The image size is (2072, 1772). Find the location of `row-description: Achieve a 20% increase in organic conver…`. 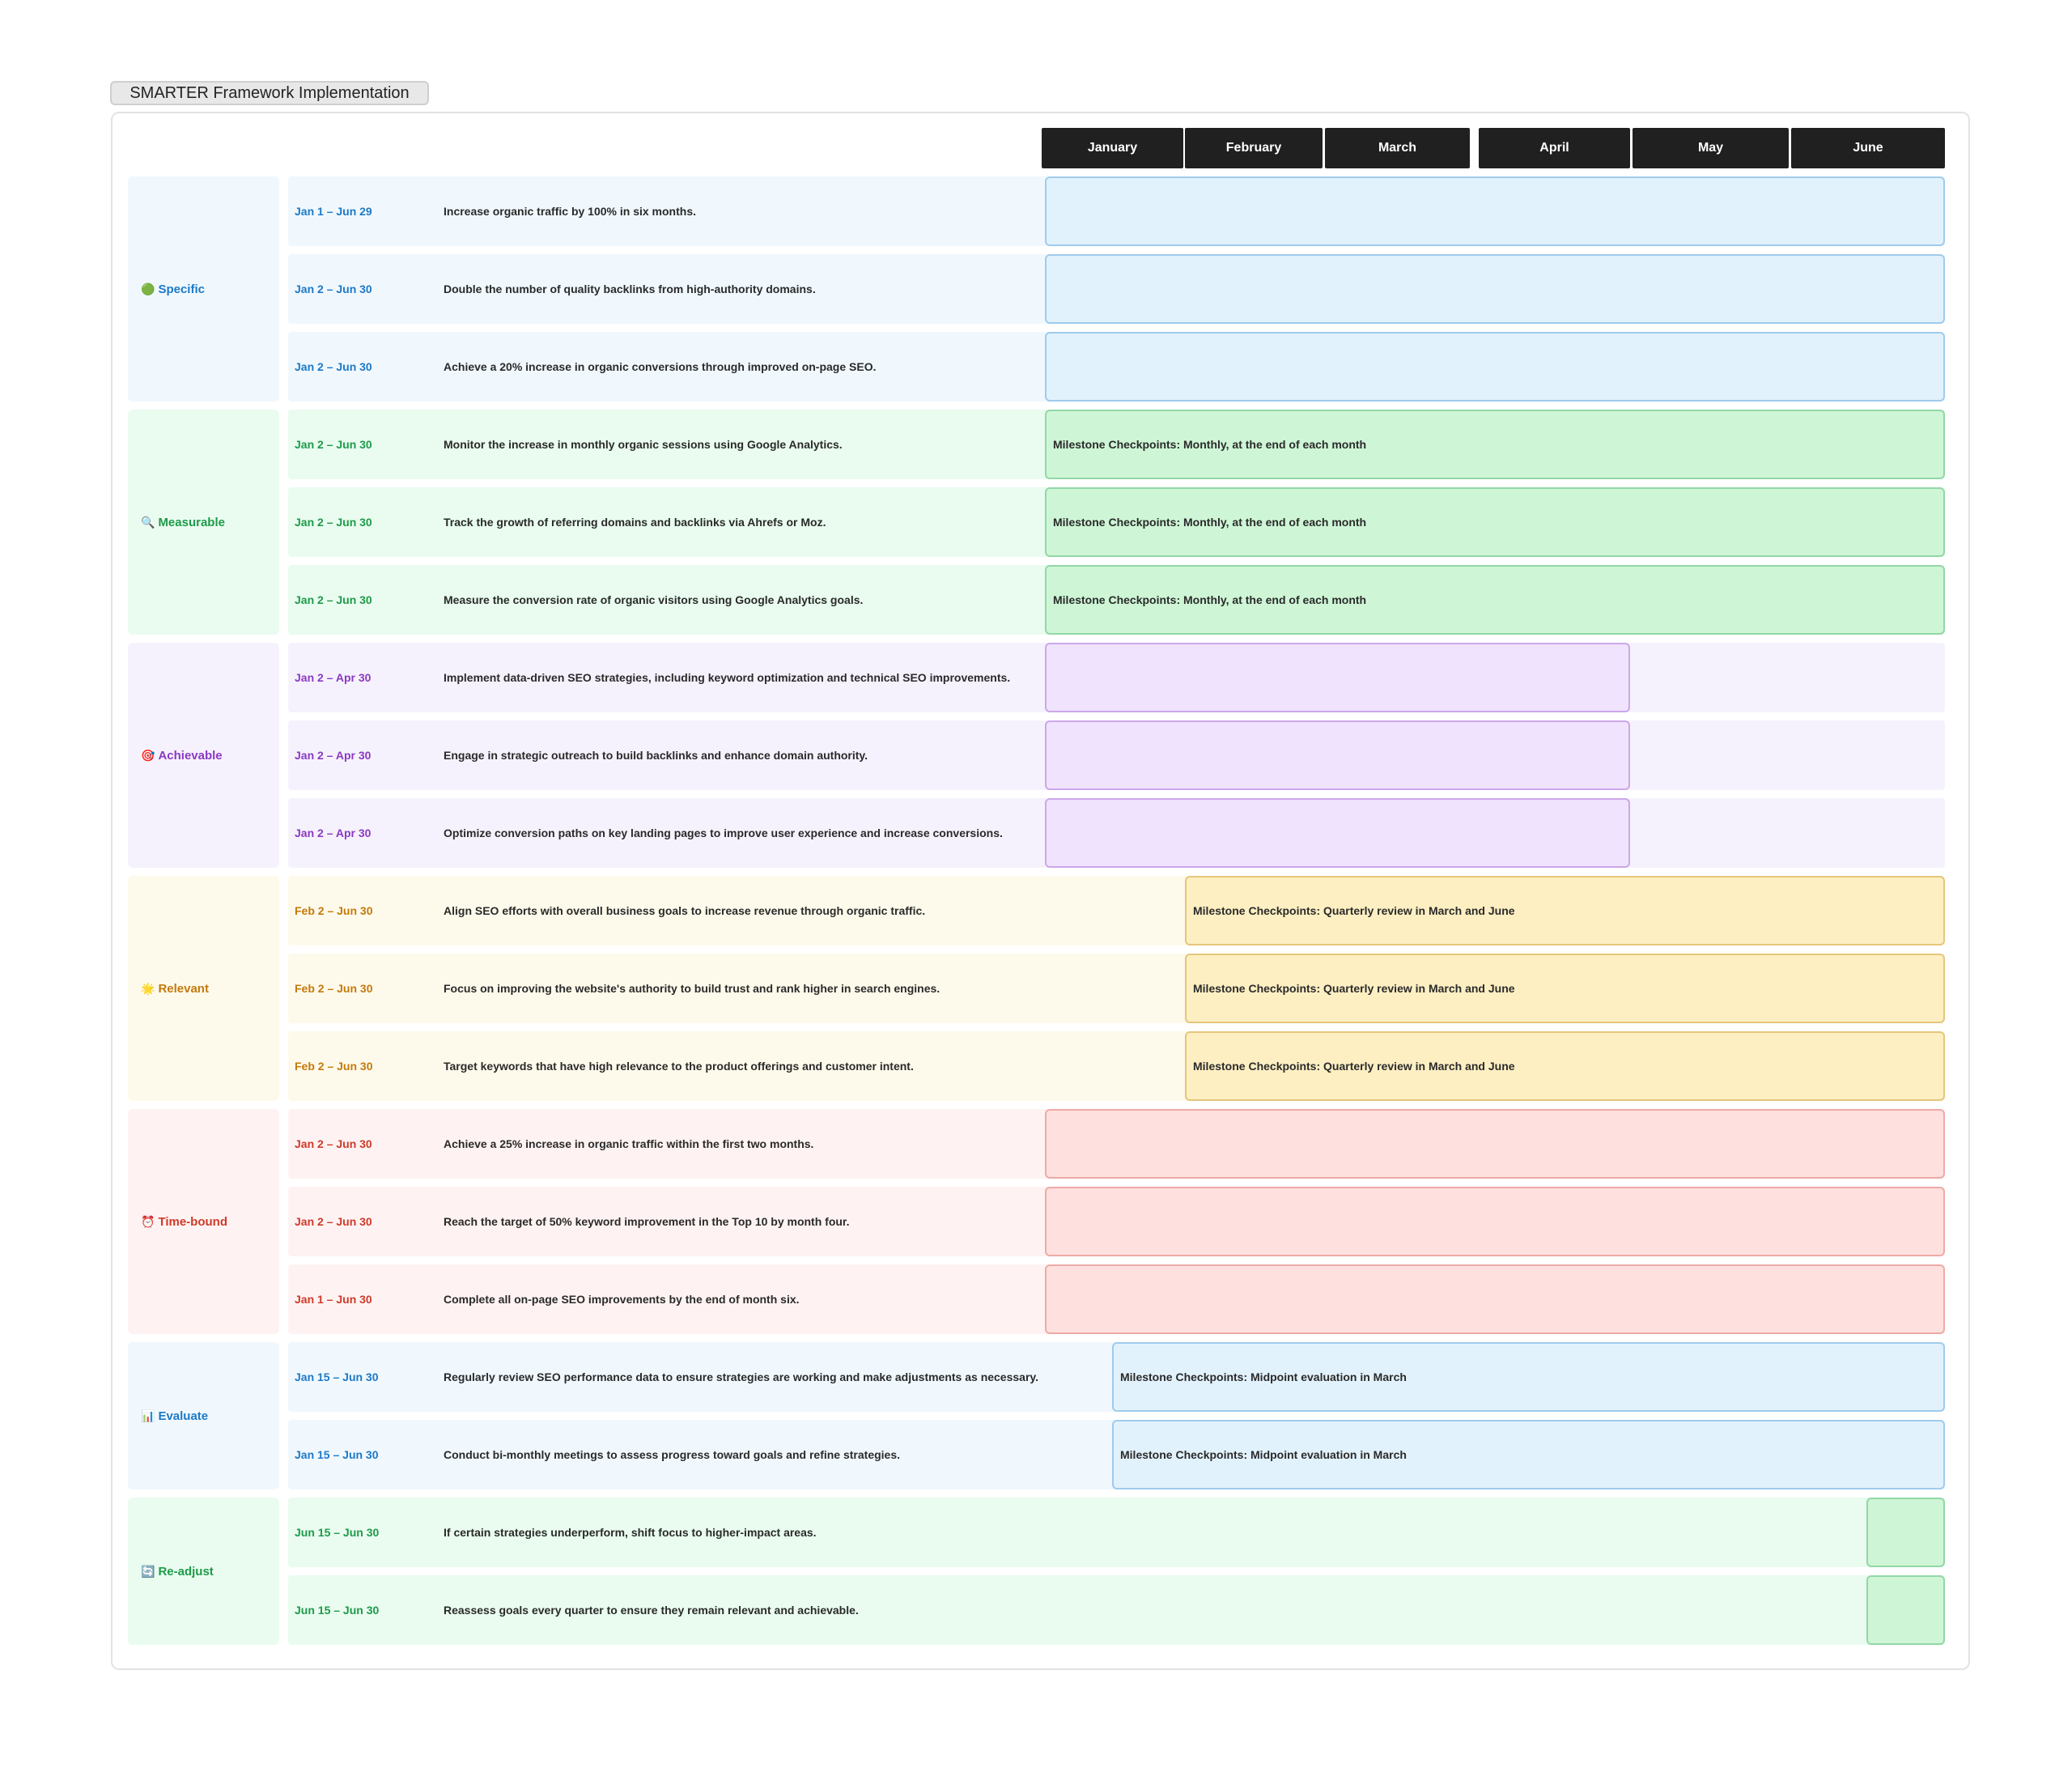

row-description: Achieve a 20% increase in organic conver… is located at coordinates (660, 367).